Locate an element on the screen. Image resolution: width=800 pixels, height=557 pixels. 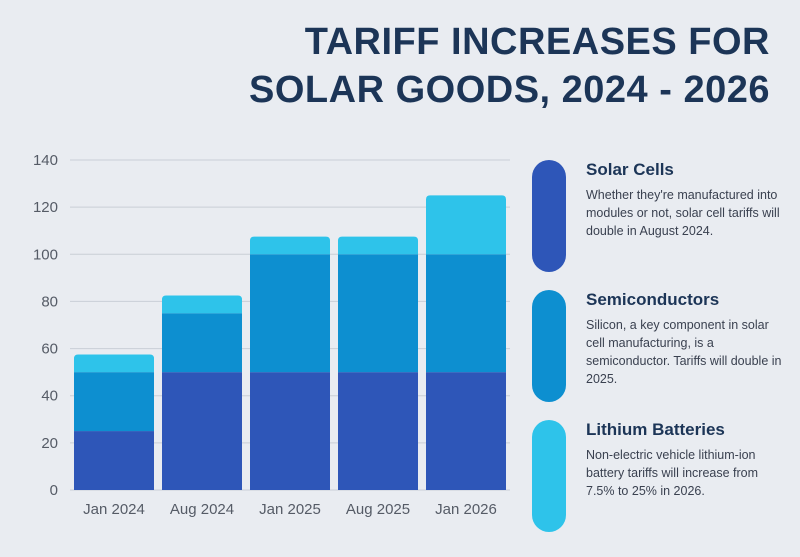
title-line-2: SOLAR GOODS, 2024 - 2026 is located at coordinates (509, 90).